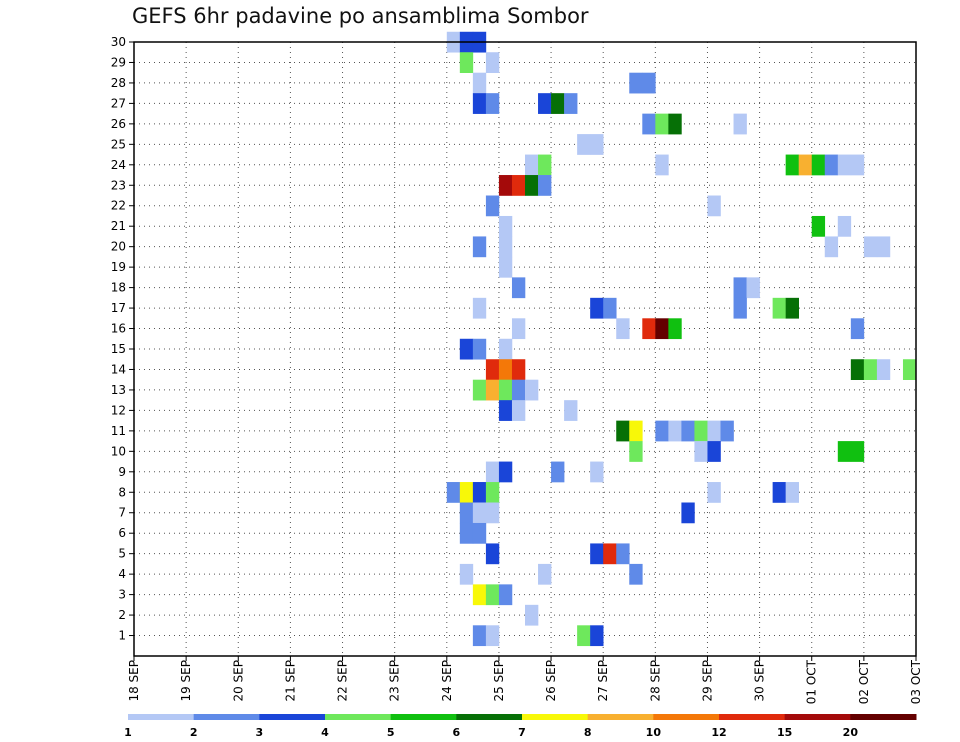  What do you see at coordinates (118, 410) in the screenshot?
I see `y-tick-label: 12` at bounding box center [118, 410].